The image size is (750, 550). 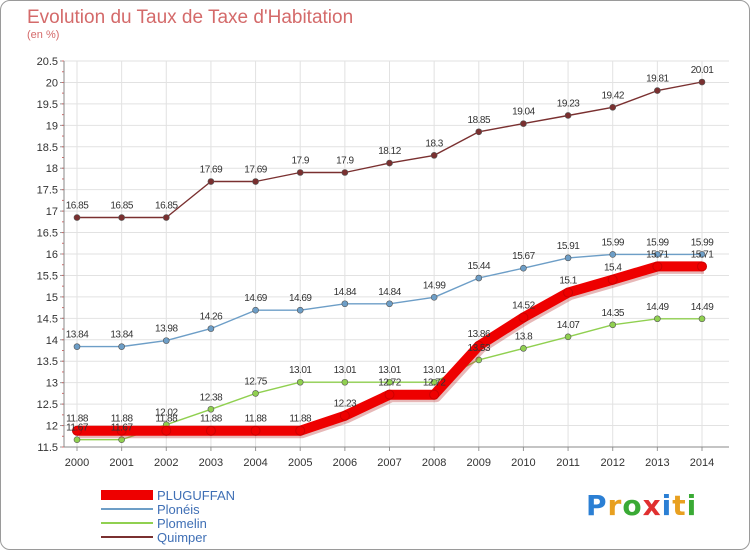 What do you see at coordinates (182, 537) in the screenshot?
I see `legend-label: Quimper` at bounding box center [182, 537].